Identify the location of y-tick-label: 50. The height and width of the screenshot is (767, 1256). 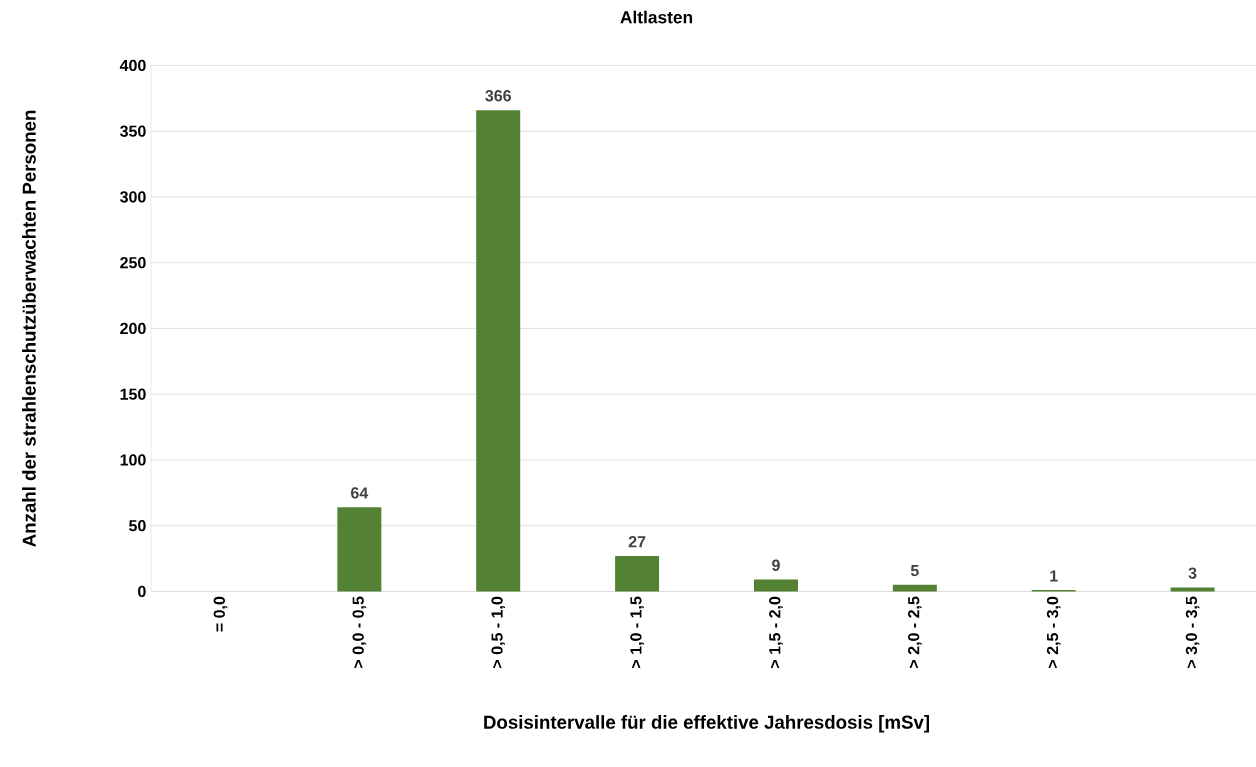
(137, 526).